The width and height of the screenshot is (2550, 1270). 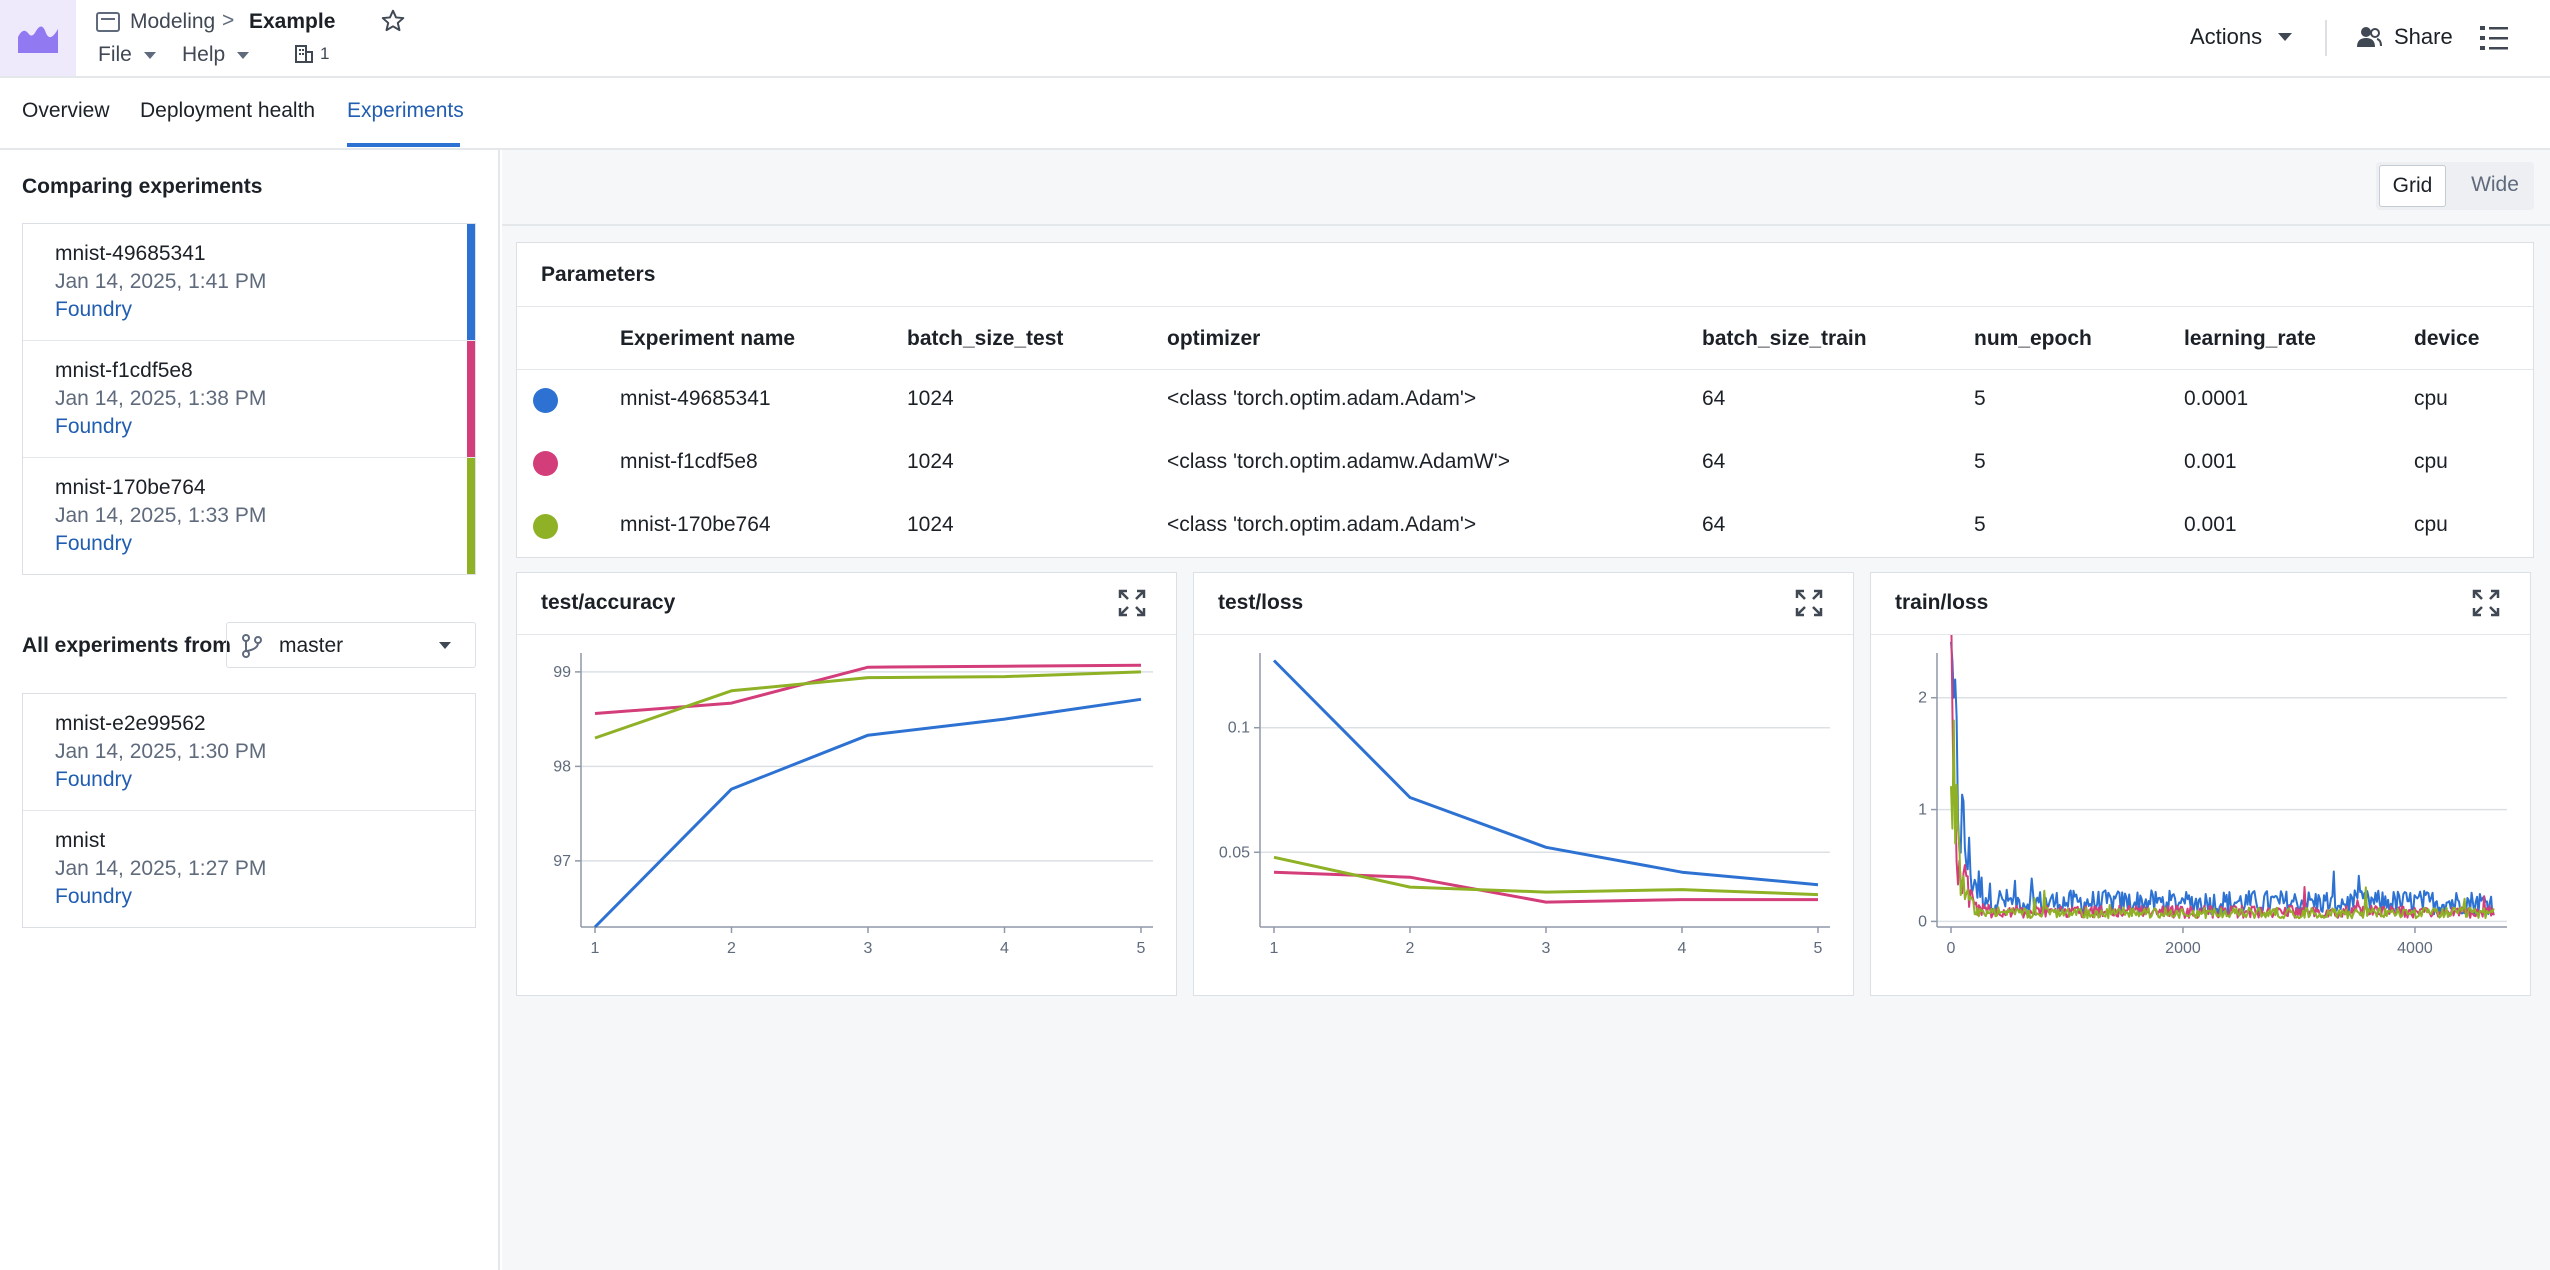 I want to click on view-toggle: Grid Wide, so click(x=2455, y=186).